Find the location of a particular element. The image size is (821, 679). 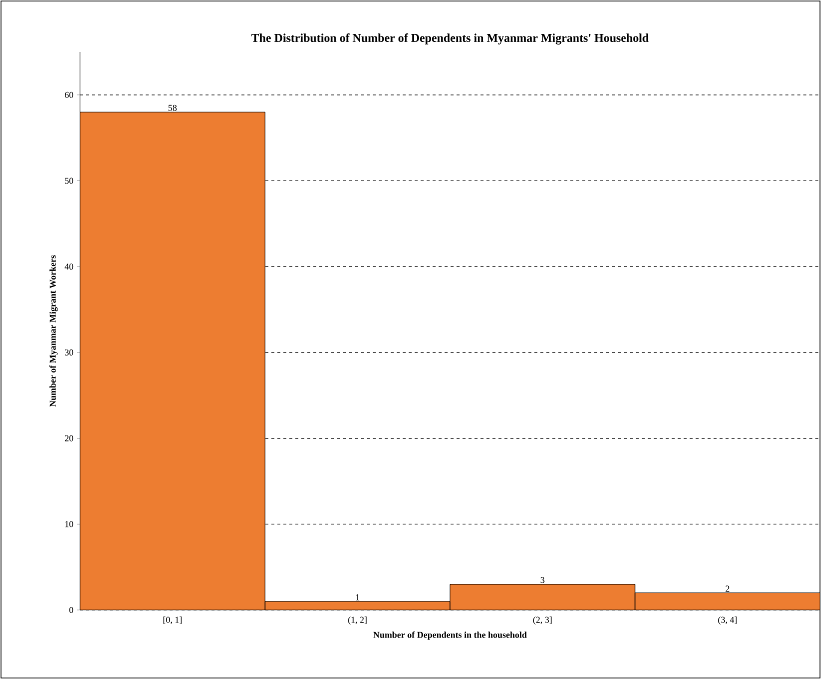

x-axis-title: Number of Dependents in the household is located at coordinates (450, 635).